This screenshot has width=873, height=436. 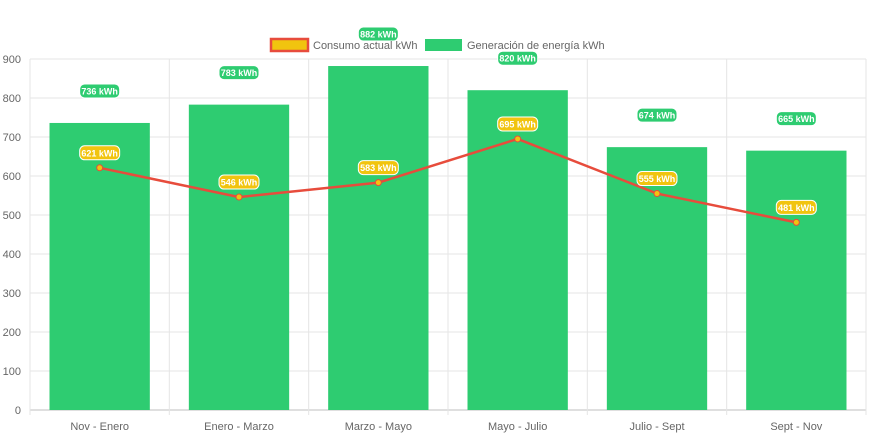 What do you see at coordinates (18, 411) in the screenshot?
I see `y-tick-label: 0` at bounding box center [18, 411].